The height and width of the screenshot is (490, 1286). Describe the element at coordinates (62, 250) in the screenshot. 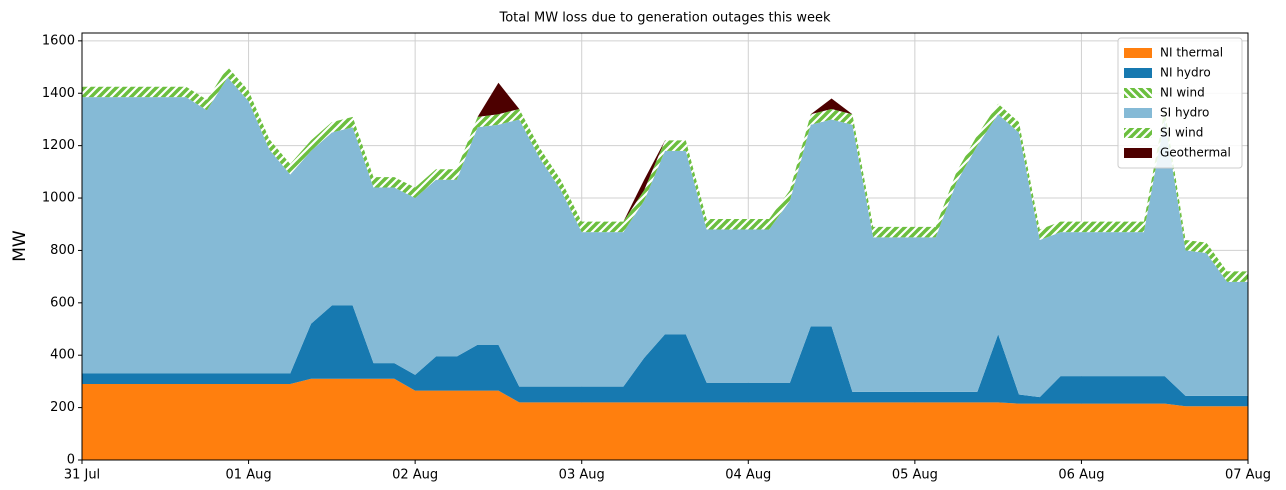

I see `y-tick-label: 800` at that location.